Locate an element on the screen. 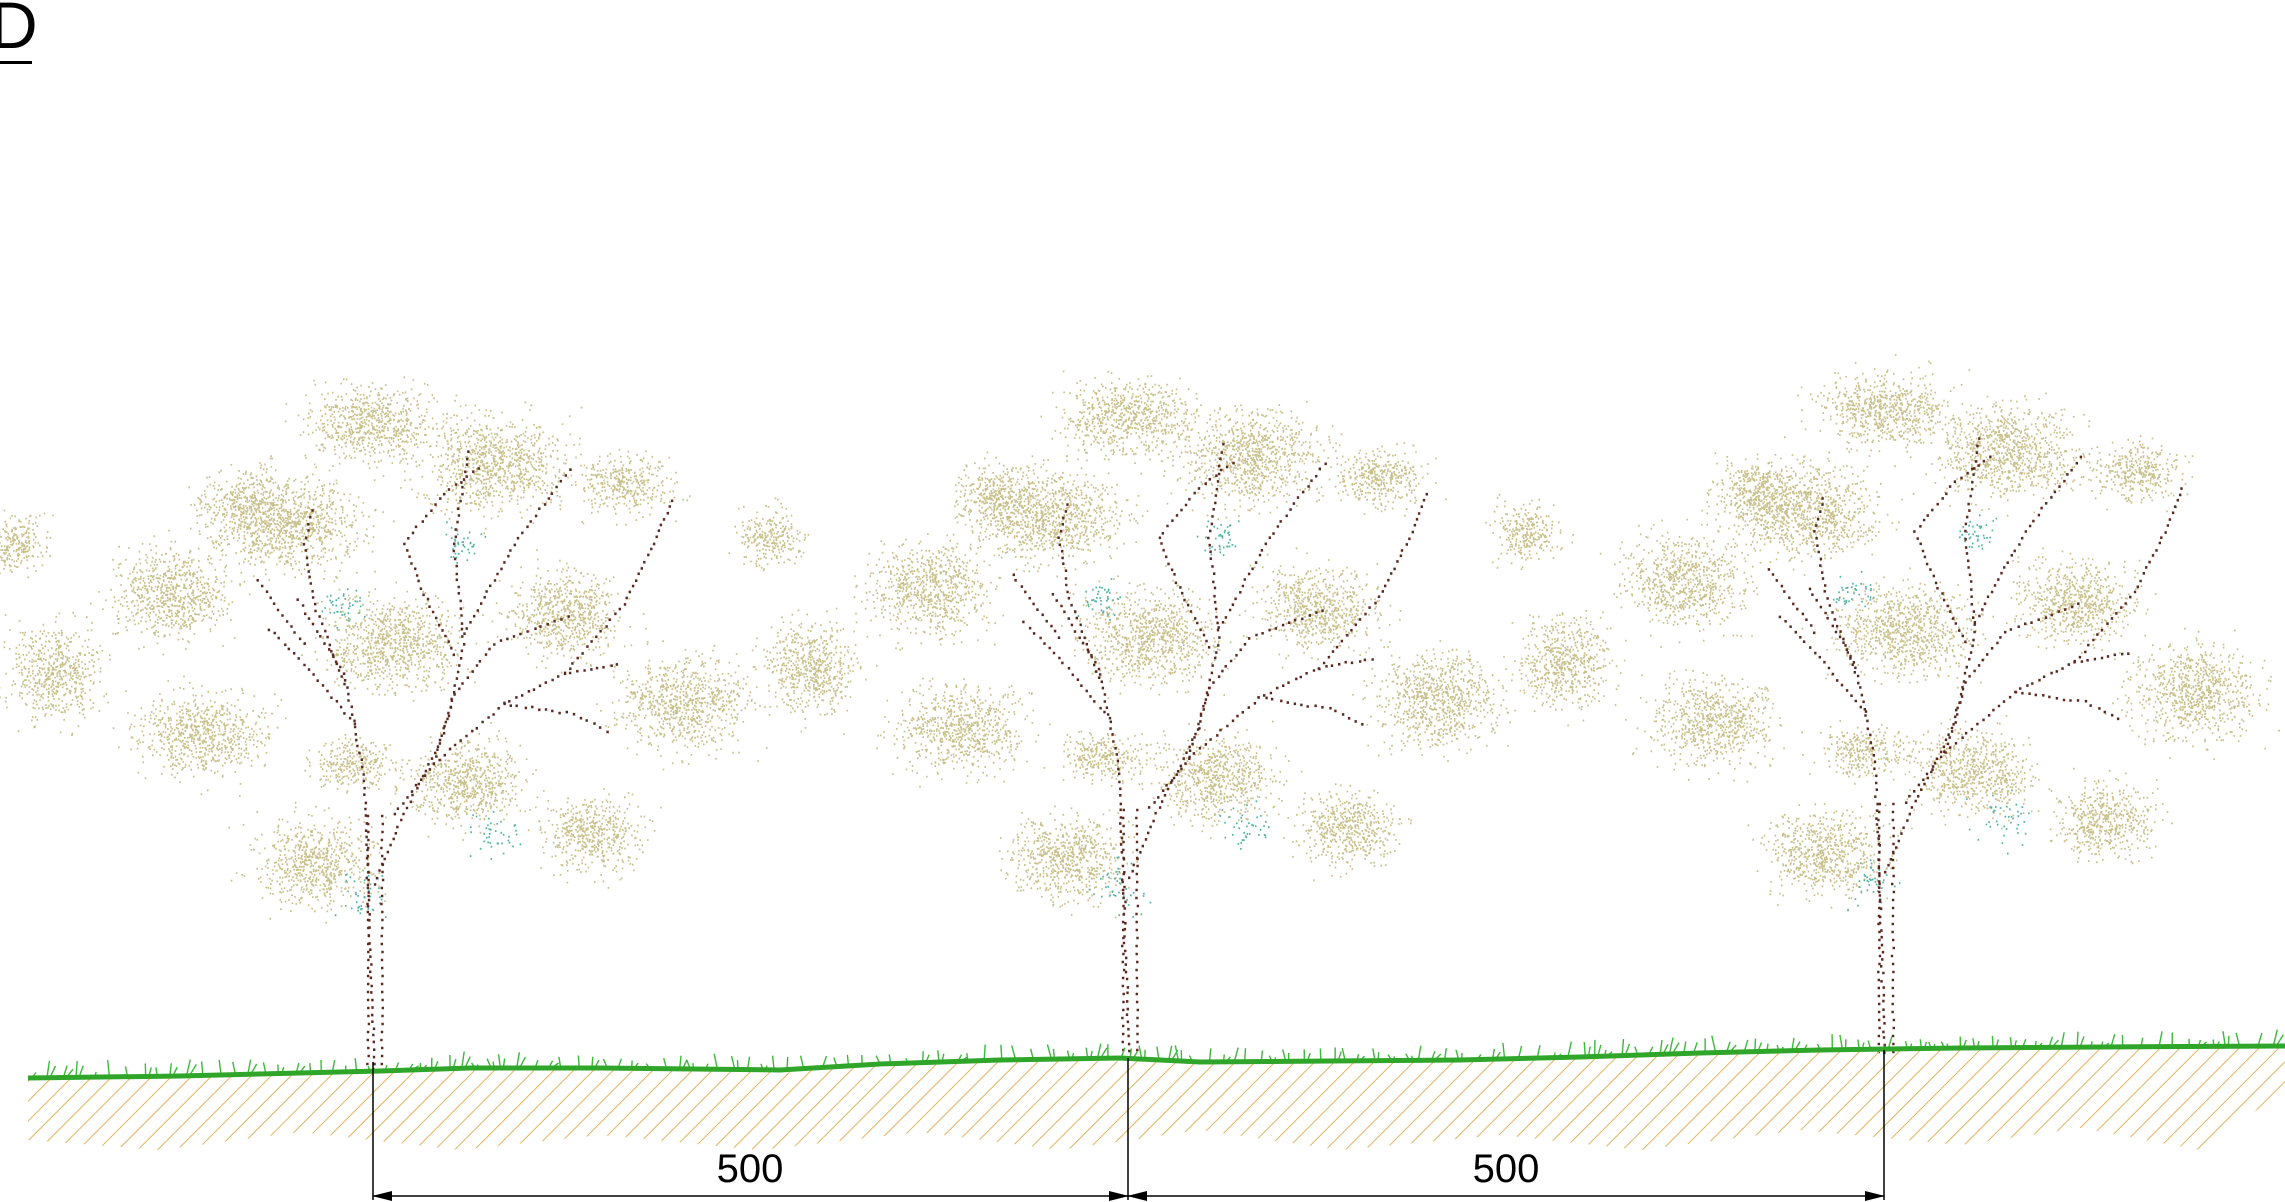  dimension-lines: 500 500 is located at coordinates (1128, 1125).